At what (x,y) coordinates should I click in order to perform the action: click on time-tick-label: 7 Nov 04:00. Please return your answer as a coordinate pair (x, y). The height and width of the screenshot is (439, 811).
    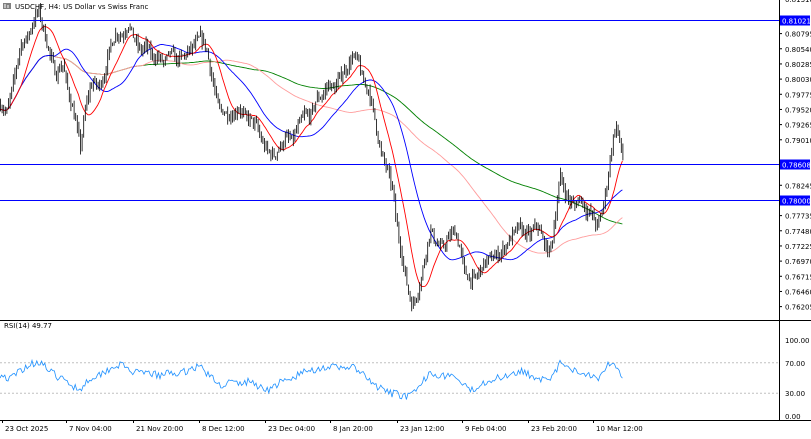
    Looking at the image, I should click on (90, 429).